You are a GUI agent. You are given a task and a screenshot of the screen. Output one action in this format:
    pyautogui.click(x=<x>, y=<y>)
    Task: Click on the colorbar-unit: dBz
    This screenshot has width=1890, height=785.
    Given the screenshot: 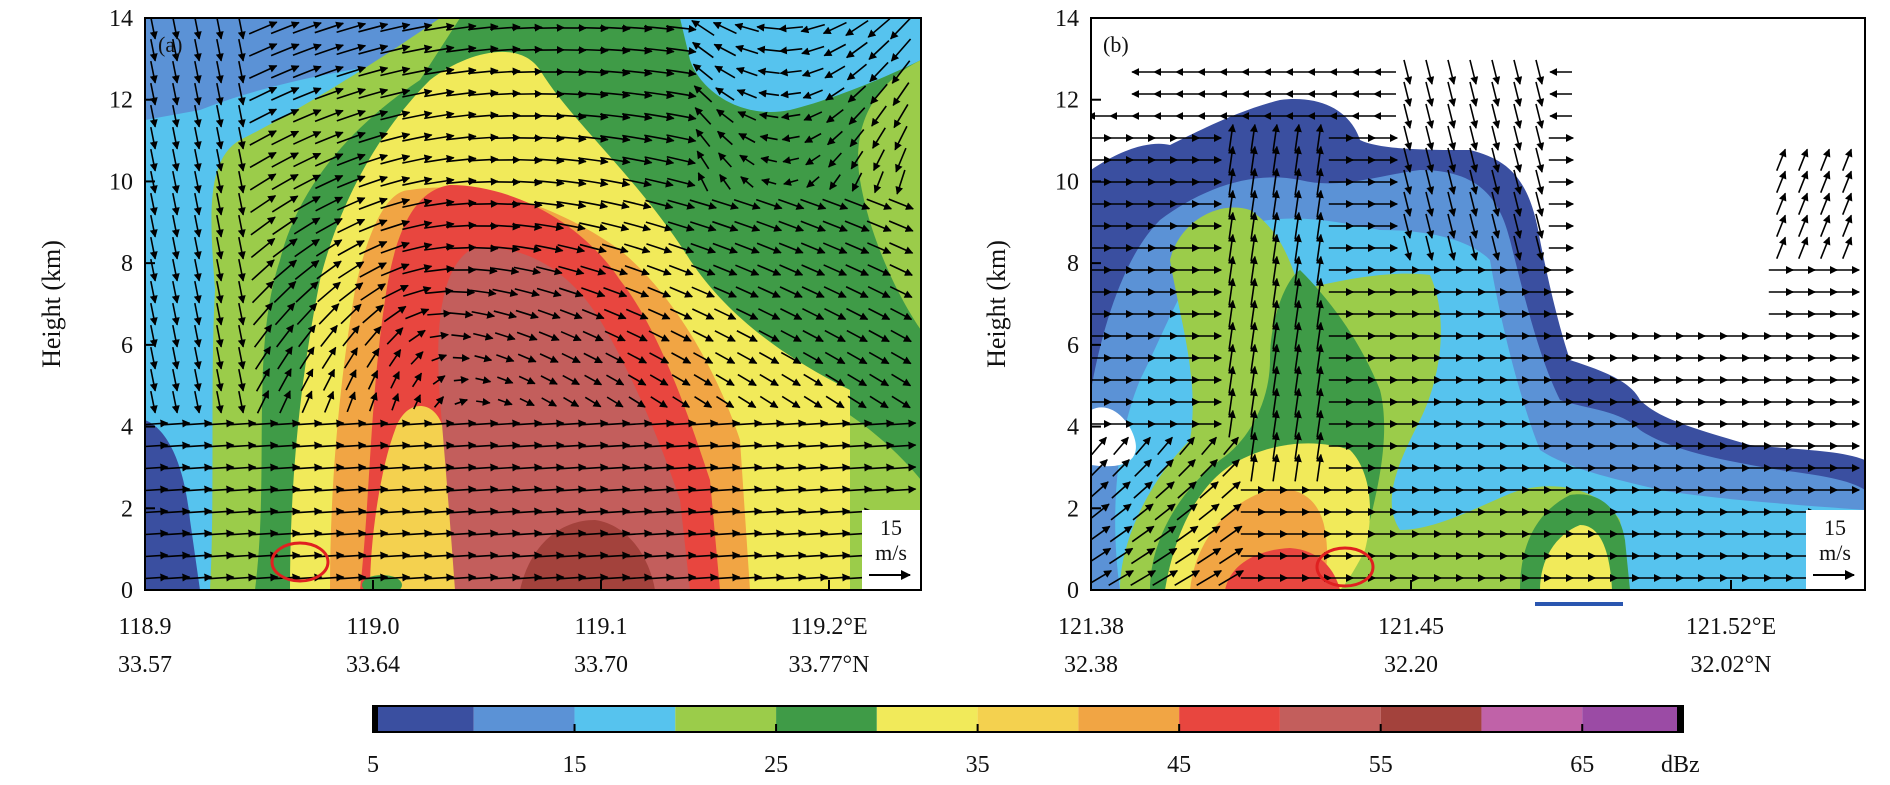 What is the action you would take?
    pyautogui.click(x=1680, y=765)
    